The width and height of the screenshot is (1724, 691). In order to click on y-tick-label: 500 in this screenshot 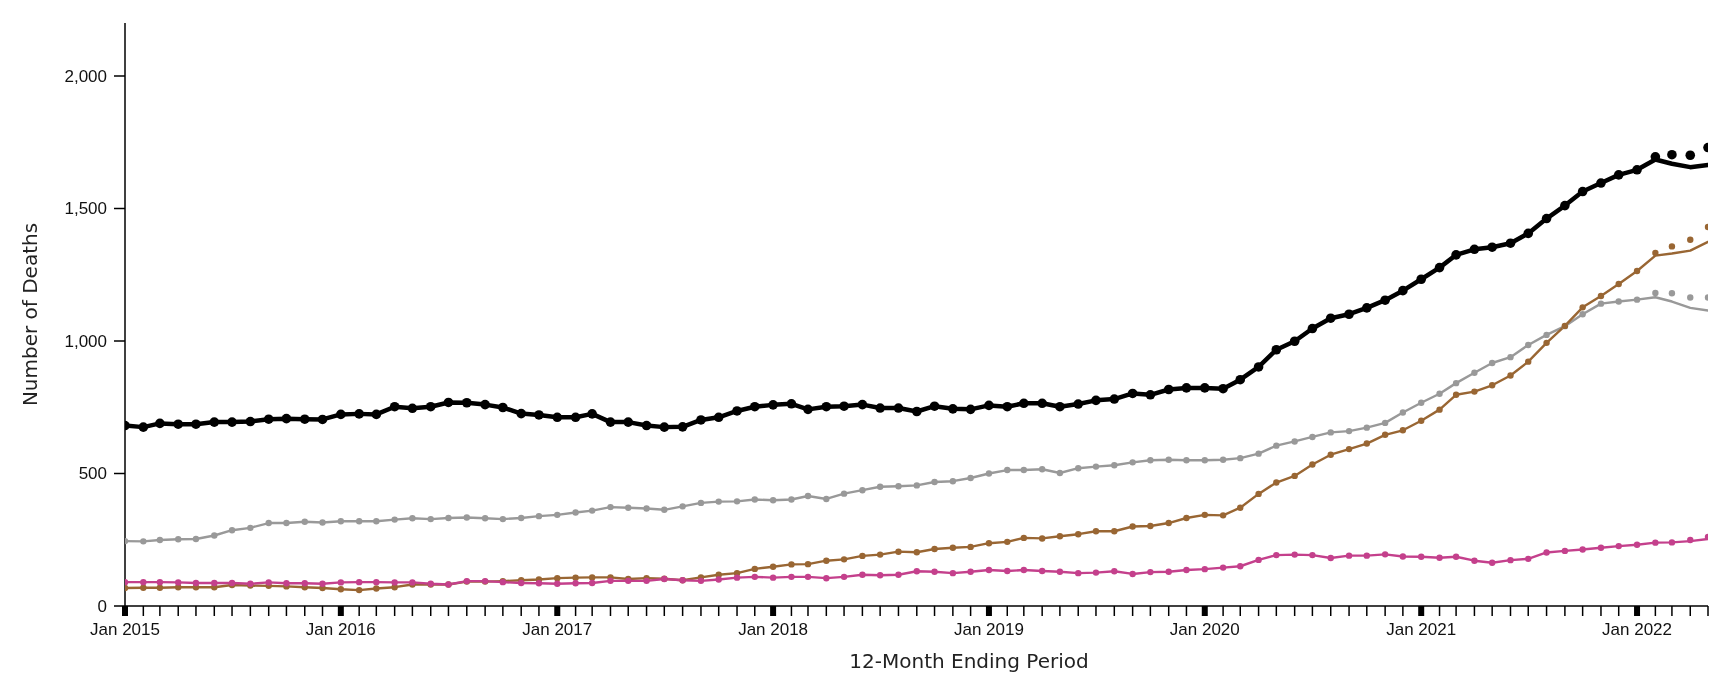, I will do `click(92, 474)`.